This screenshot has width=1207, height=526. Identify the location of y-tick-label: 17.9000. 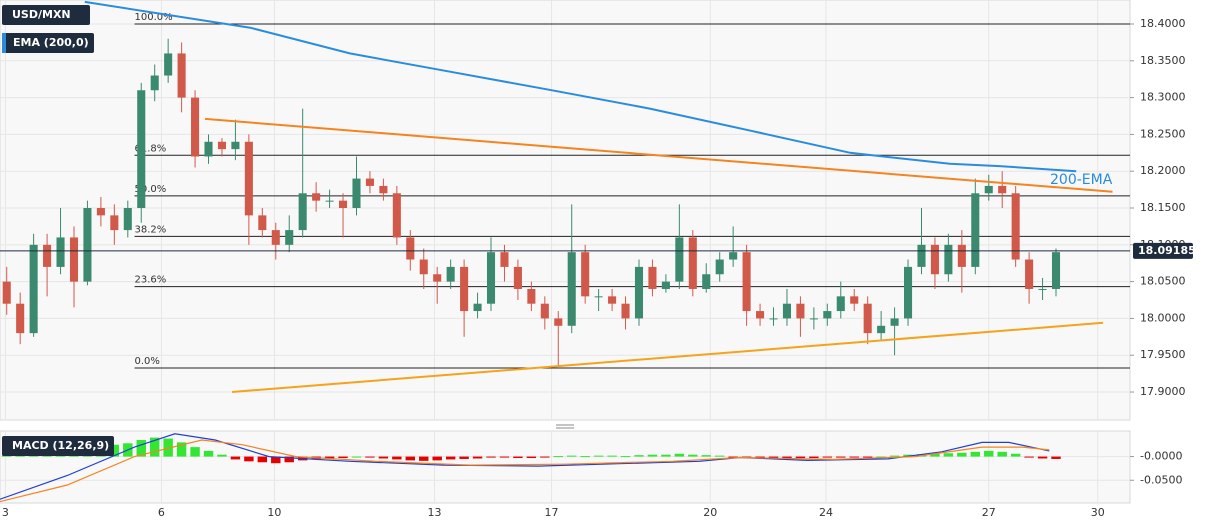
(1163, 391).